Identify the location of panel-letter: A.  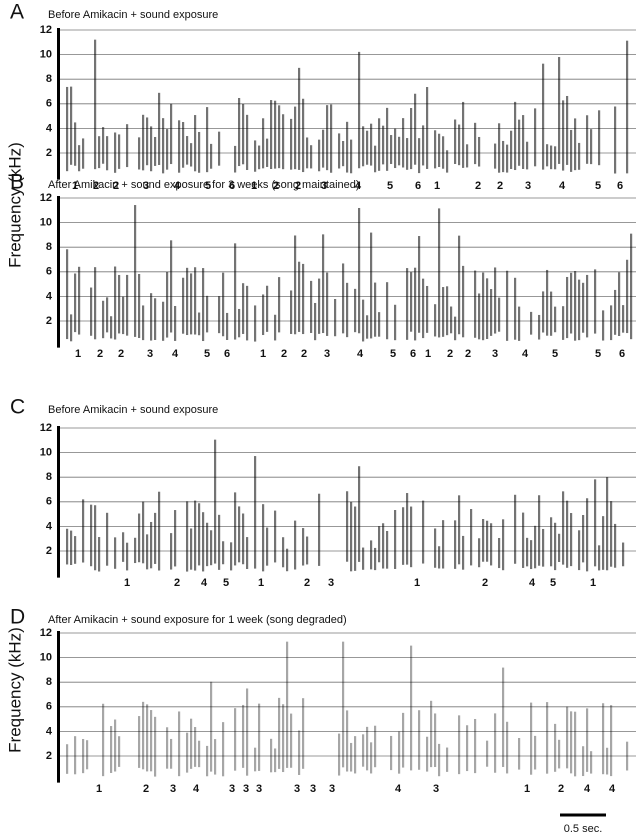
(17, 12).